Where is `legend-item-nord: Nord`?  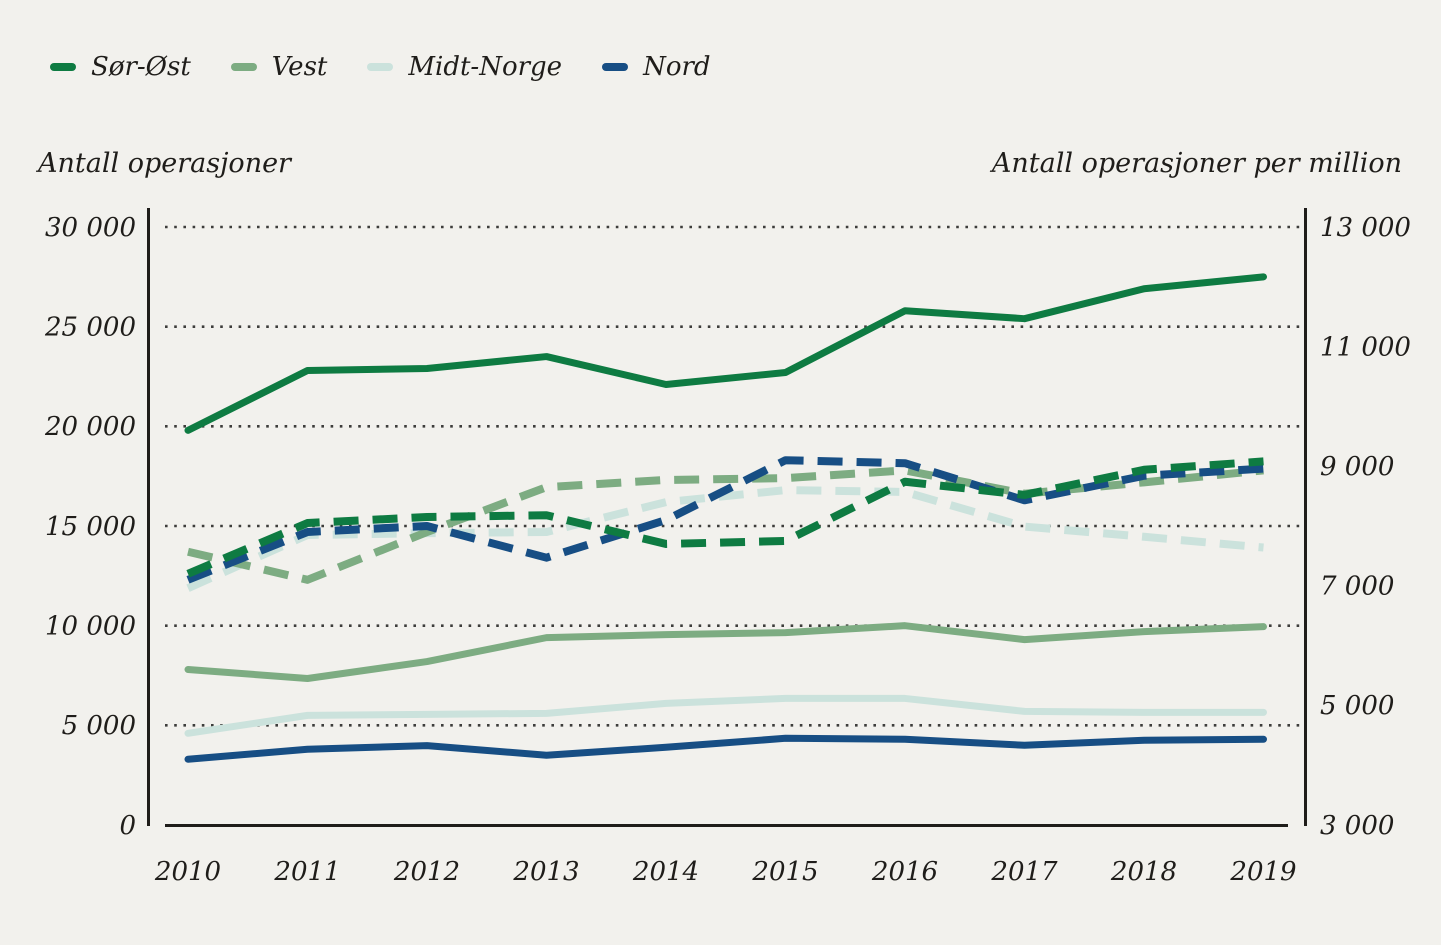
legend-item-nord: Nord is located at coordinates (656, 67).